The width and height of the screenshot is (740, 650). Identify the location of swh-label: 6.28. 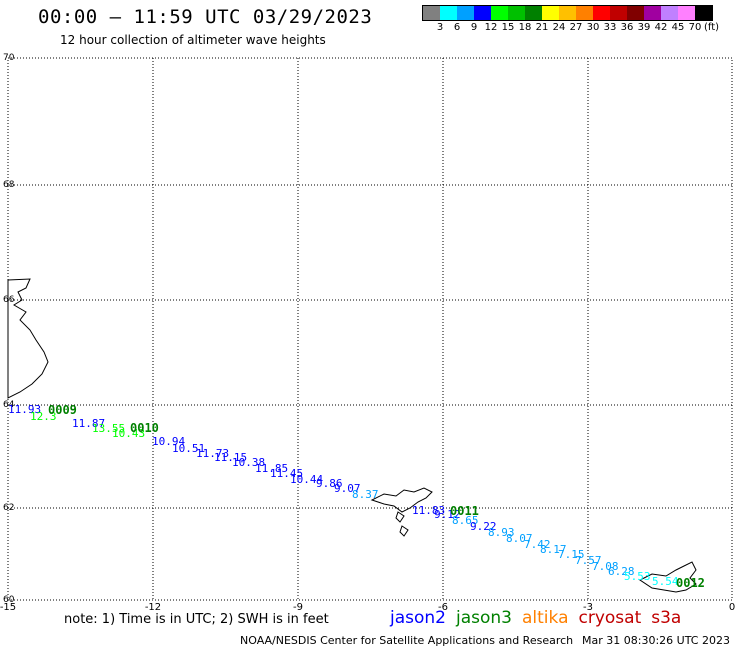
(621, 571).